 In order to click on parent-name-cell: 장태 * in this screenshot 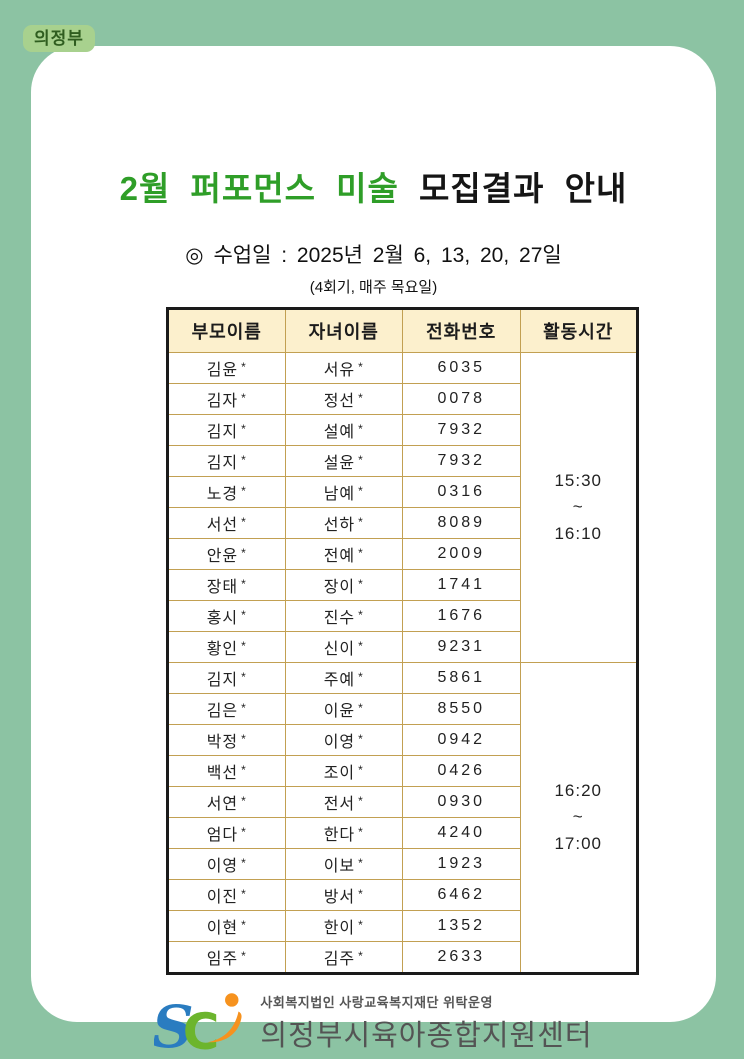, I will do `click(226, 585)`.